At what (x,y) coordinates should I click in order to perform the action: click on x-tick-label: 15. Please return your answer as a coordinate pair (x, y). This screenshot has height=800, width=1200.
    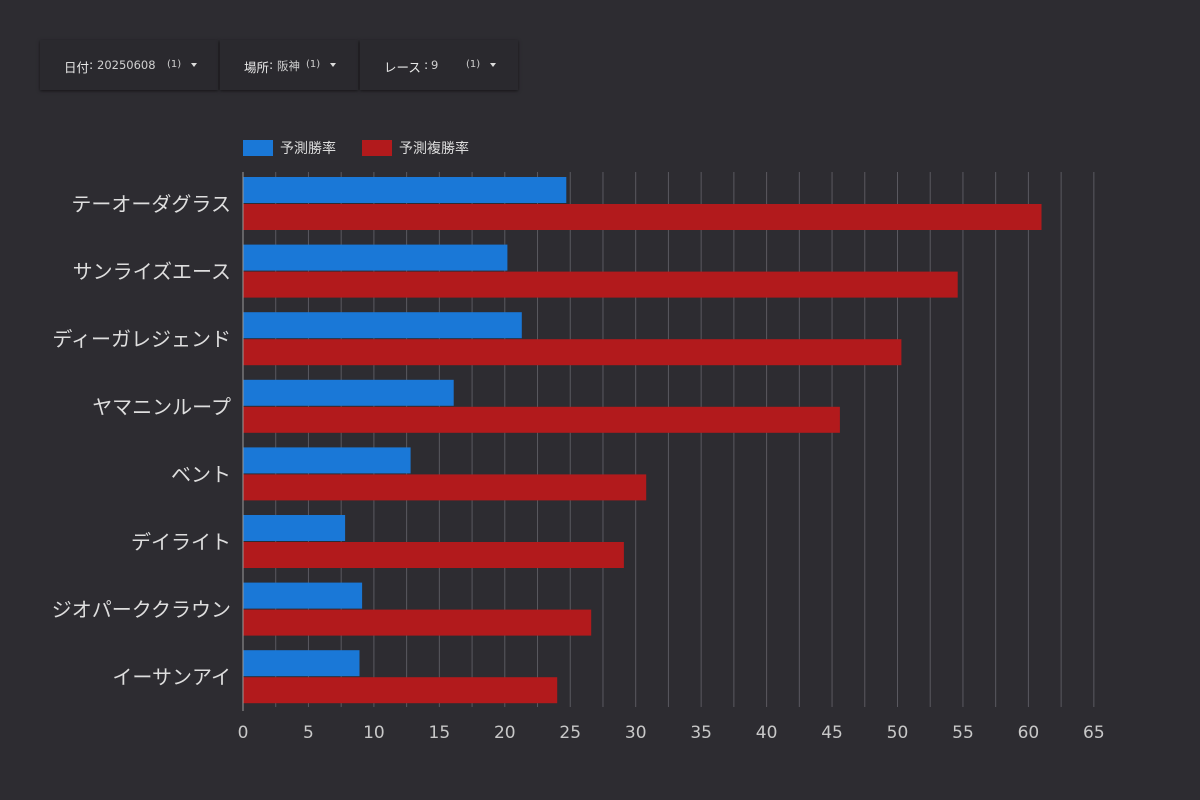
    Looking at the image, I should click on (440, 733).